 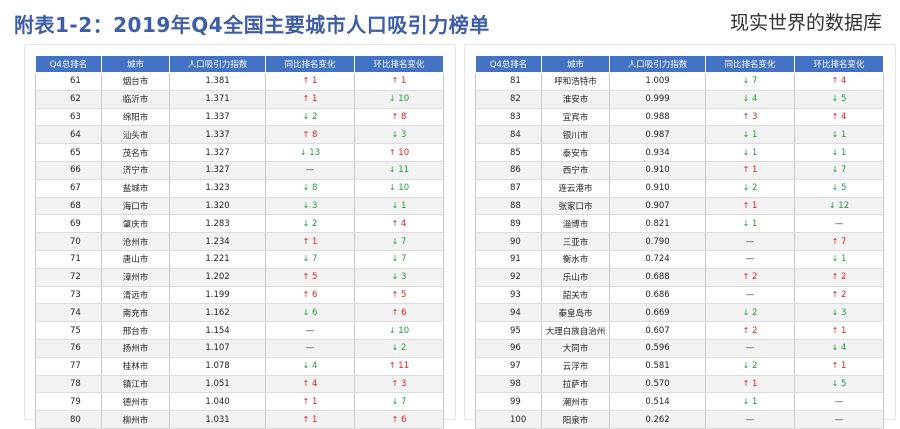 I want to click on table-row: 68 海口市 1.320 ↓ 3 ↓ 1, so click(x=239, y=206).